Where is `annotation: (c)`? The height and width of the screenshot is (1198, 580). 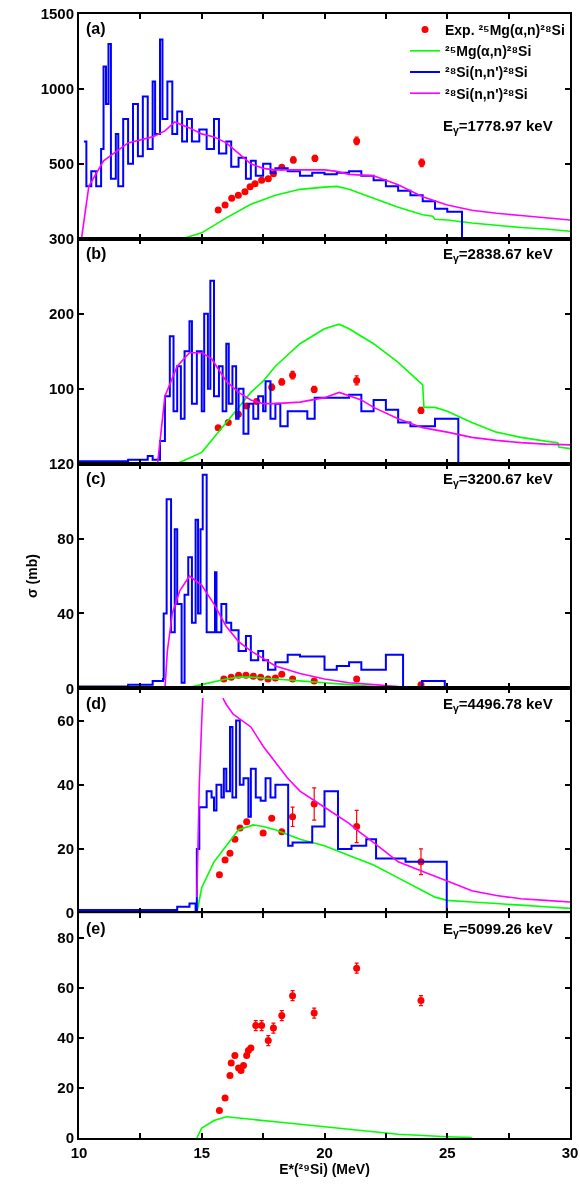
annotation: (c) is located at coordinates (96, 478).